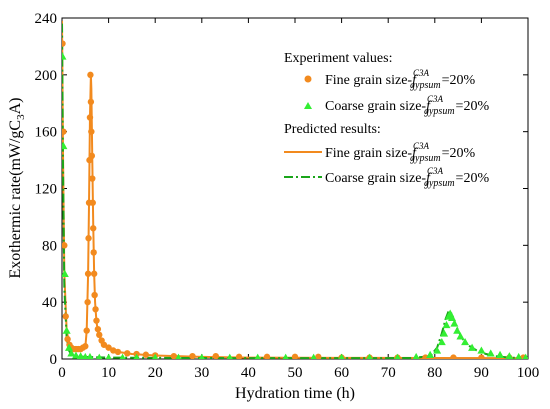 This screenshot has width=550, height=409. What do you see at coordinates (407, 177) in the screenshot?
I see `legend-label-coarse-predicted: Coarse grain size-fC3A gypsum=20%` at bounding box center [407, 177].